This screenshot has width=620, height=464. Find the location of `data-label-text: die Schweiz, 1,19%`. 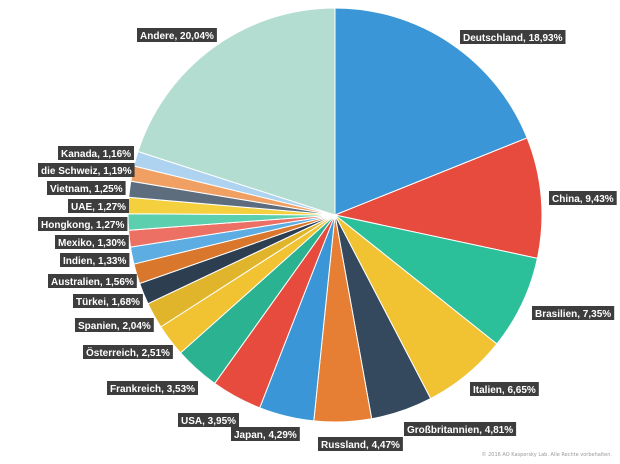

data-label-text: die Schweiz, 1,19% is located at coordinates (86, 171).